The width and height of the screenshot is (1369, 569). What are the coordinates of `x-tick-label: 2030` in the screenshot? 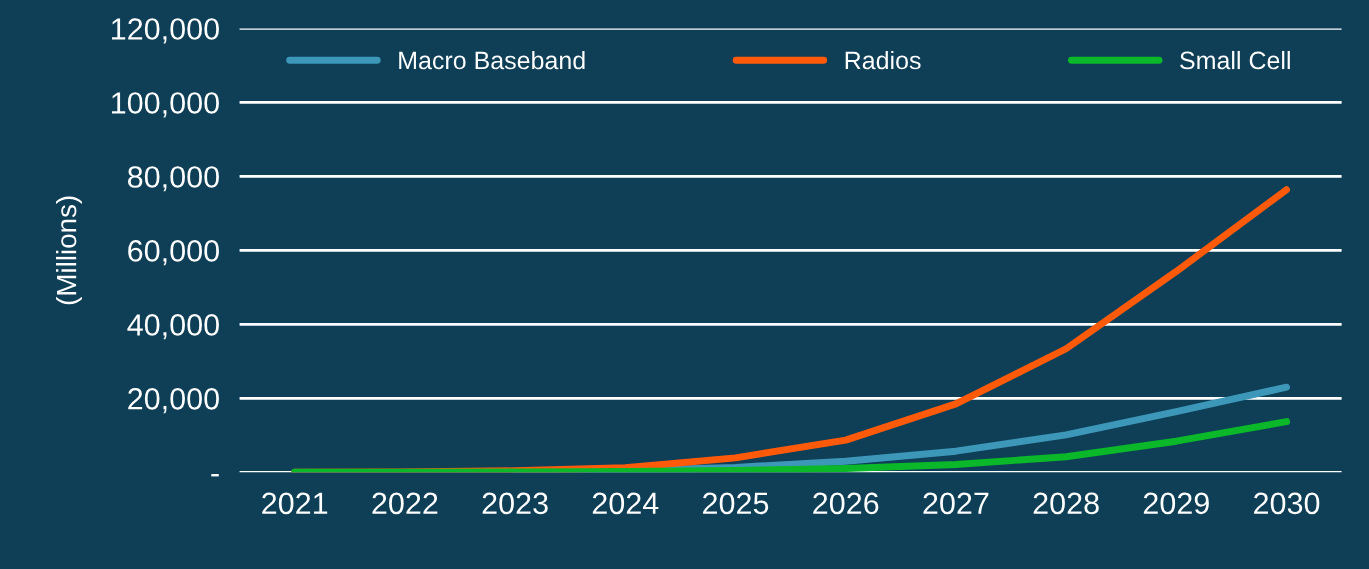 It's located at (1287, 503).